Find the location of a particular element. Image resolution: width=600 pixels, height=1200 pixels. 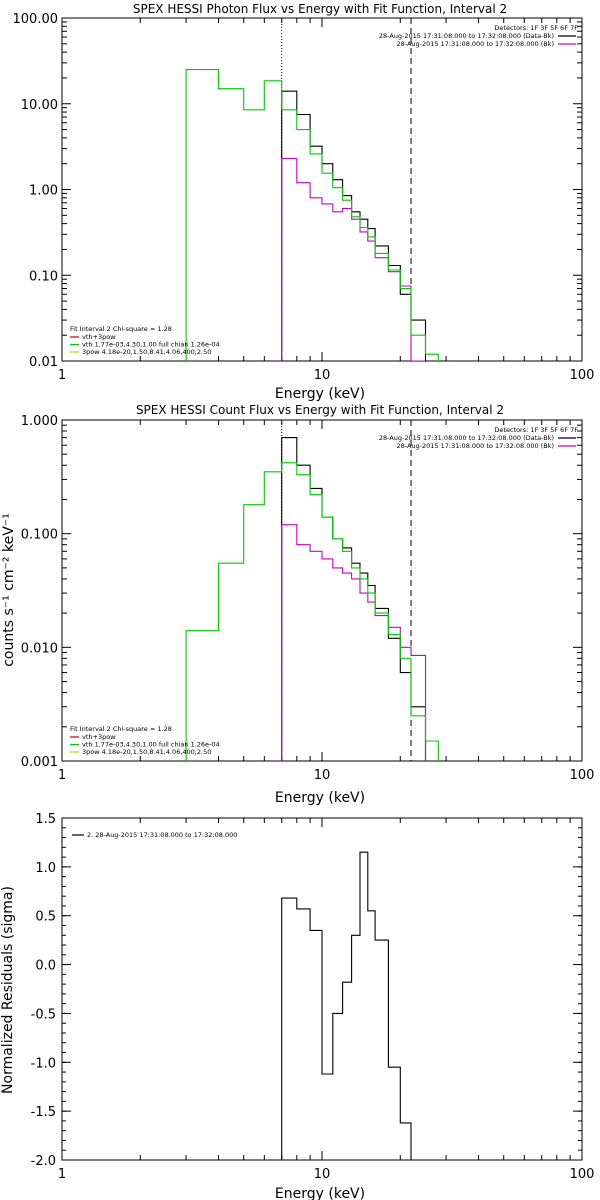

y-tick-label: 1.0 is located at coordinates (45, 868).